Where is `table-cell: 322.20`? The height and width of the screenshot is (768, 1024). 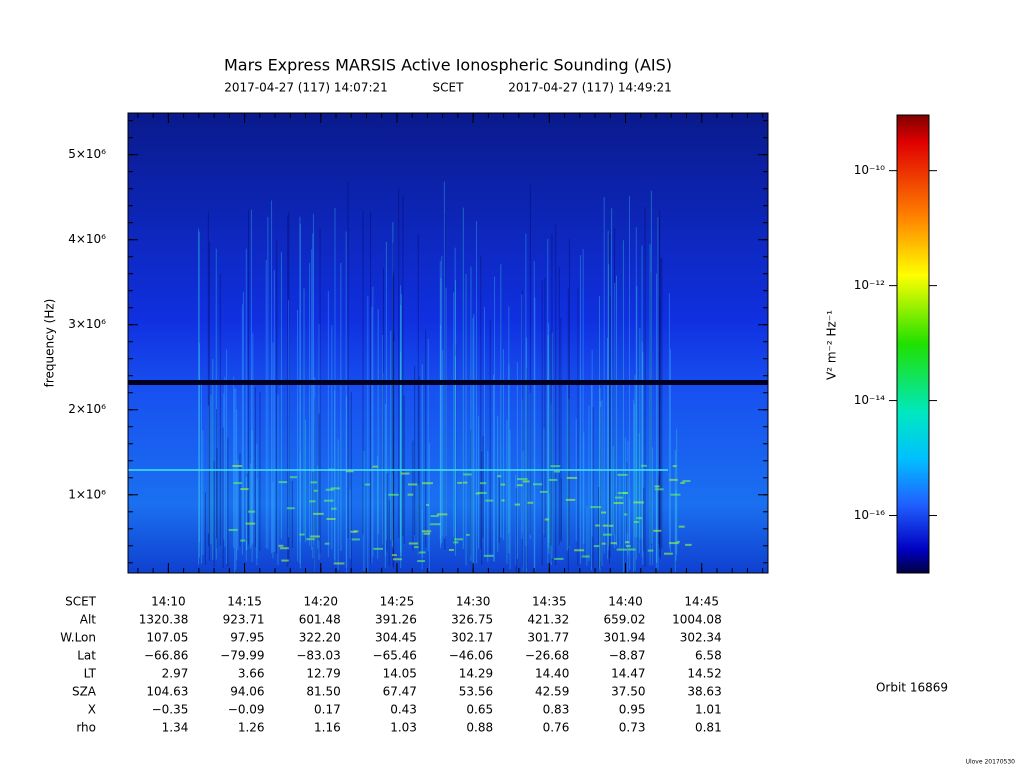 table-cell: 322.20 is located at coordinates (320, 638).